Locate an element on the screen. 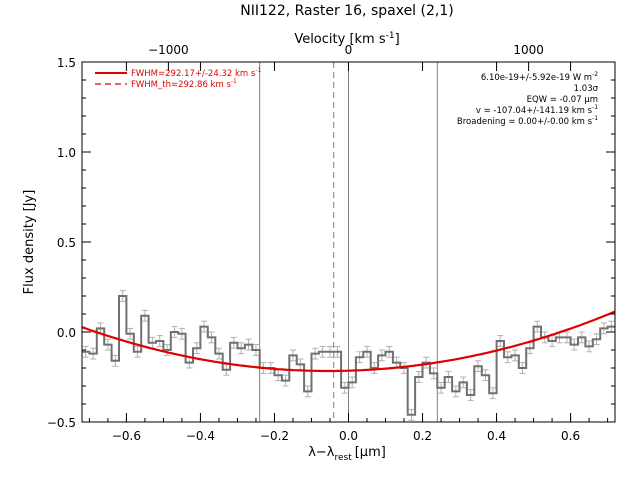 This screenshot has height=480, width=640. annotation-text: 1.03σ is located at coordinates (586, 89).